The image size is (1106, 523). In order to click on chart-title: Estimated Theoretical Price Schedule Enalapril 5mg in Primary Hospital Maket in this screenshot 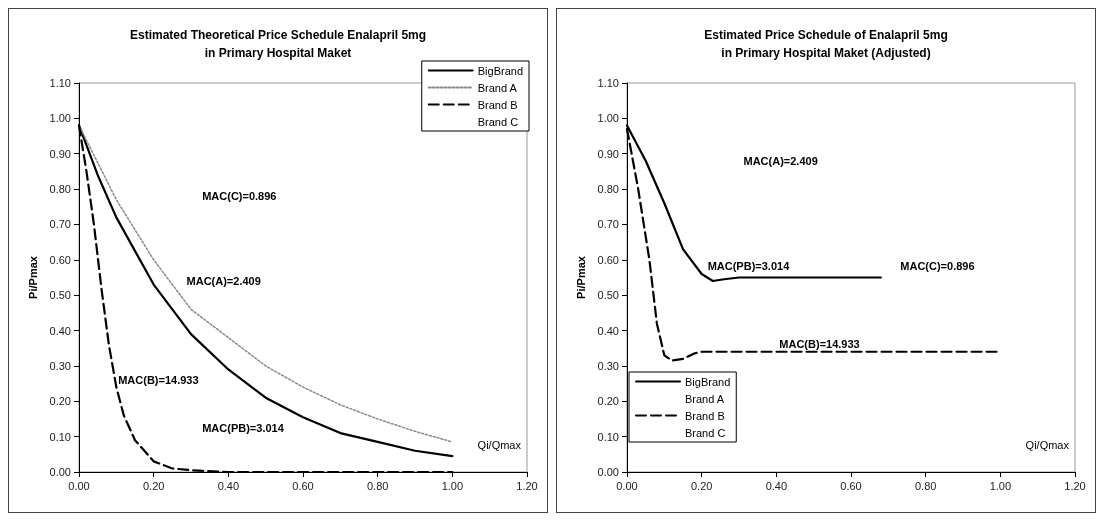, I will do `click(278, 44)`.